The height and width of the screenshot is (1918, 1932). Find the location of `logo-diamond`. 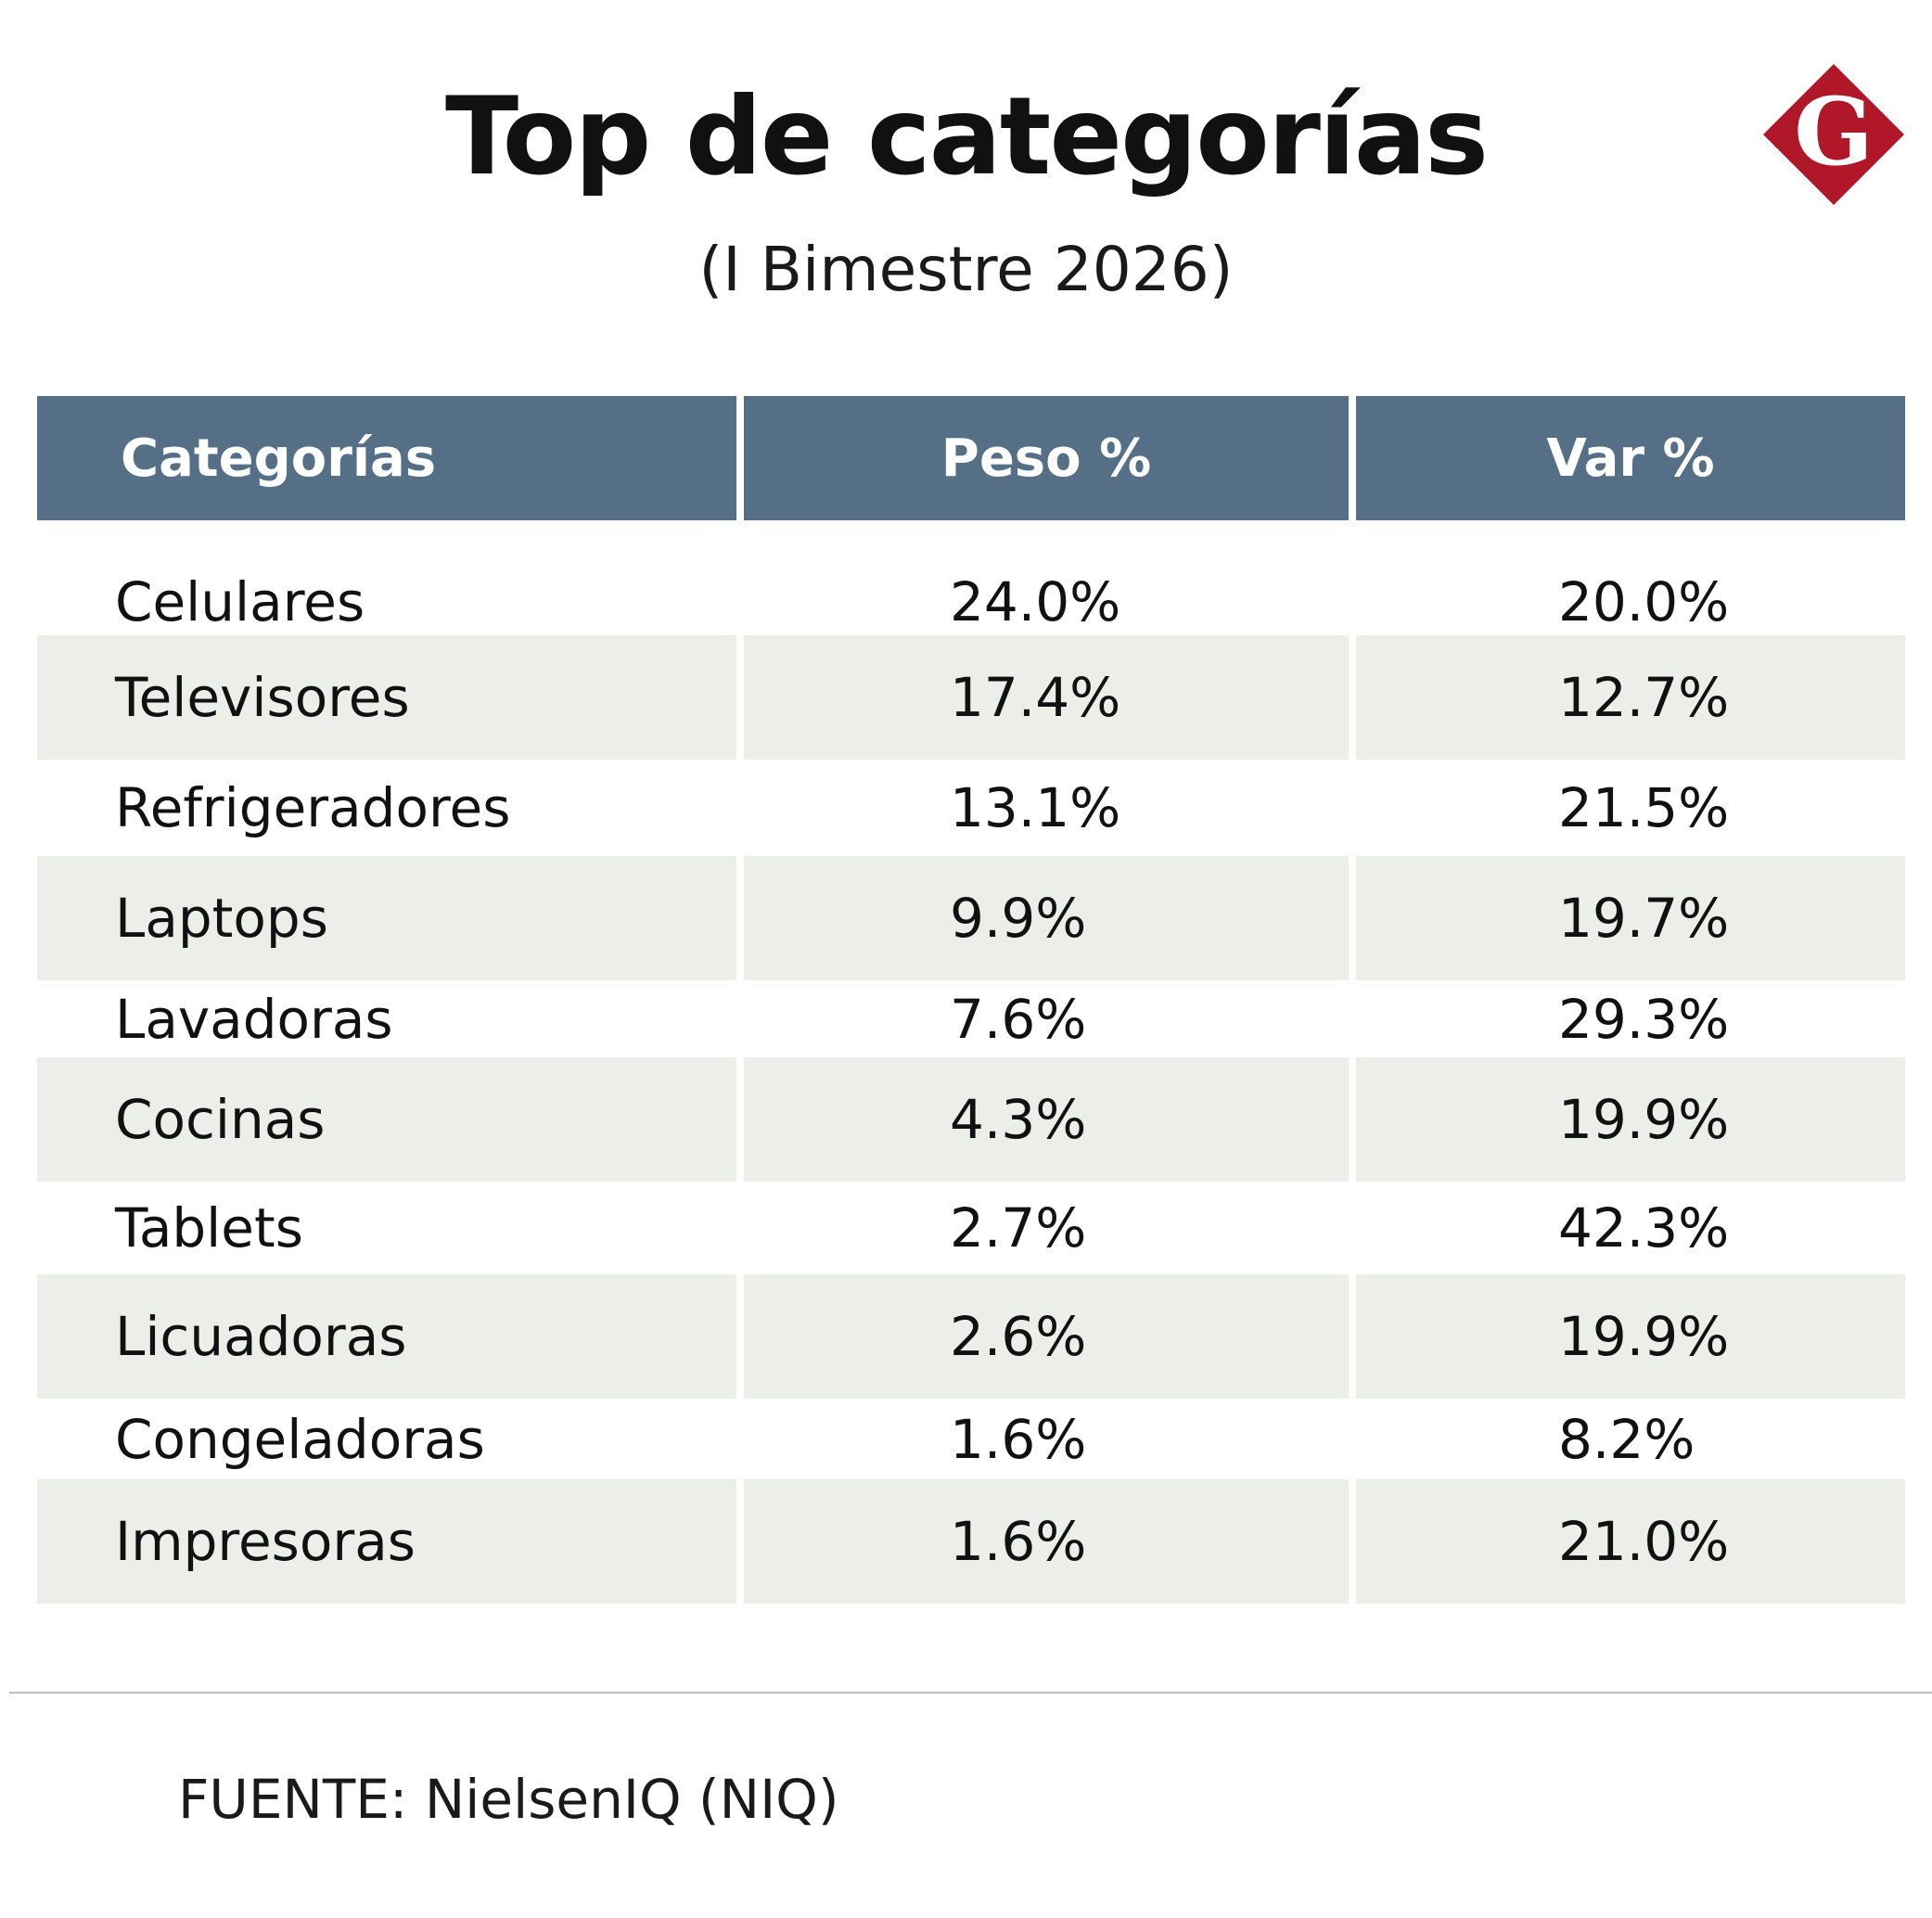

logo-diamond is located at coordinates (1833, 134).